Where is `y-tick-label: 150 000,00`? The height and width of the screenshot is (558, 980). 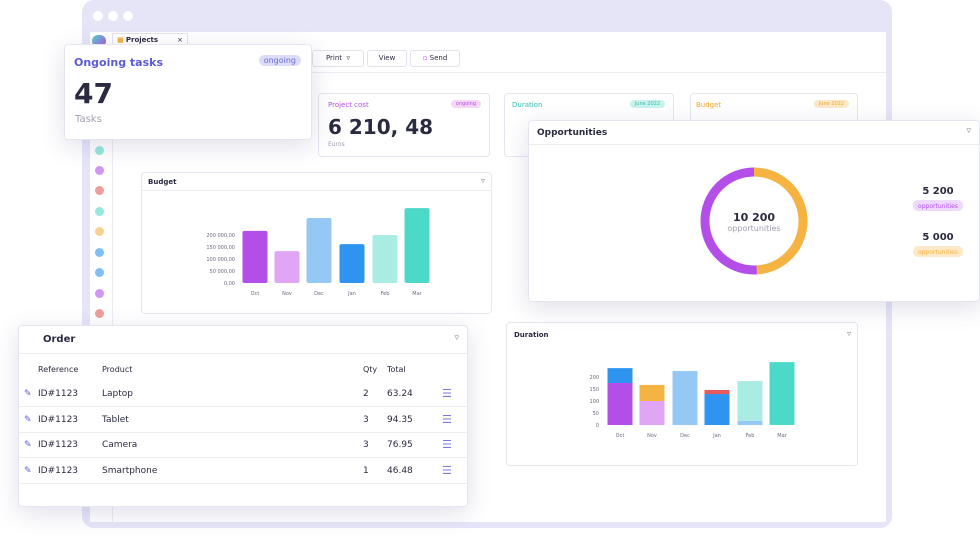
y-tick-label: 150 000,00 is located at coordinates (220, 248).